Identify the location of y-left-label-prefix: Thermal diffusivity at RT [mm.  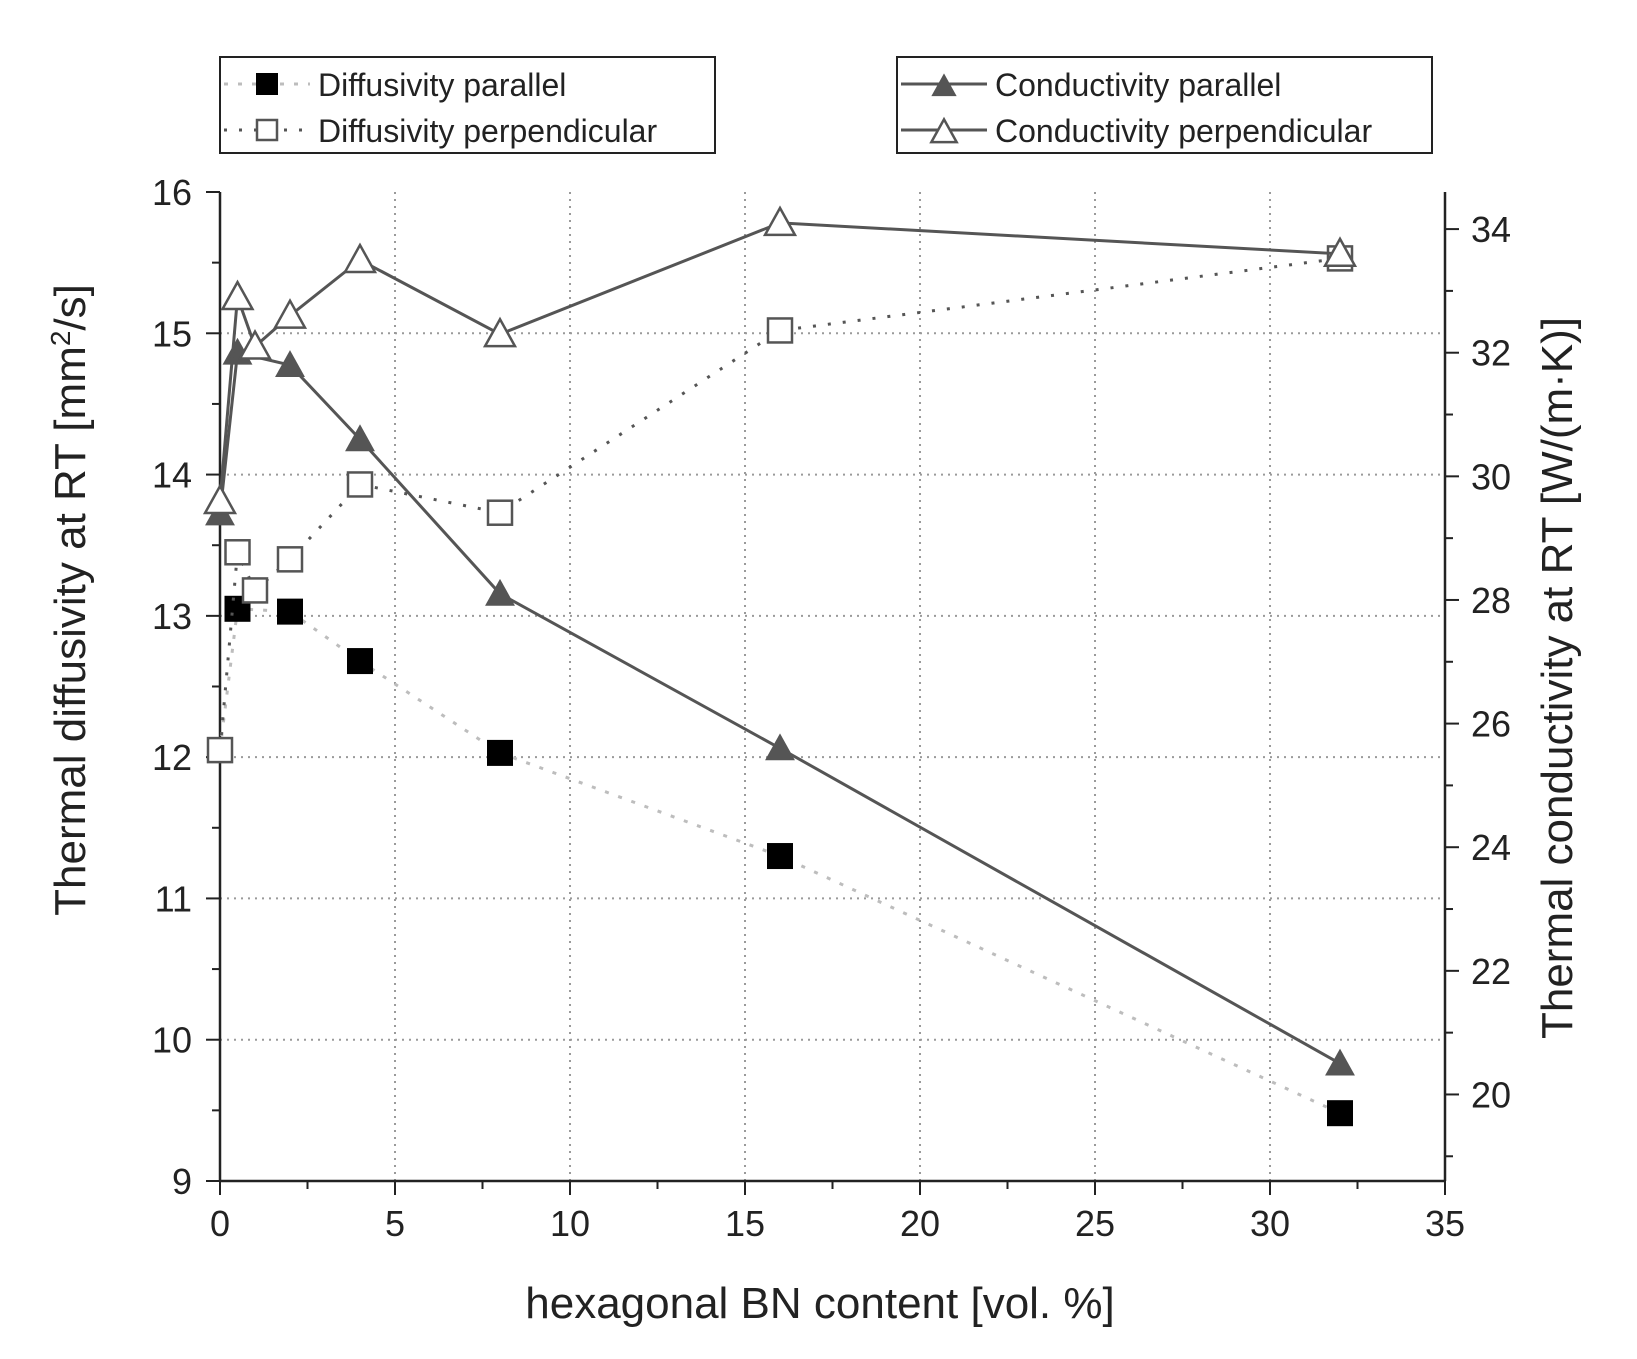
(70, 631).